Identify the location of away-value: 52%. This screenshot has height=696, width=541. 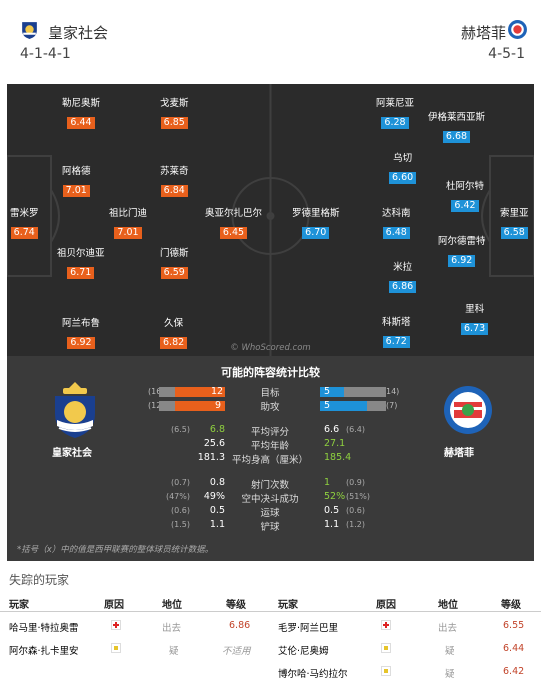
(335, 496).